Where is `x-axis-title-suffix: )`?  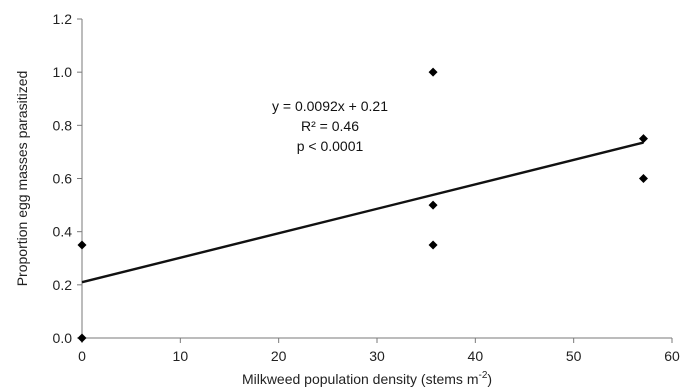 x-axis-title-suffix: ) is located at coordinates (489, 379).